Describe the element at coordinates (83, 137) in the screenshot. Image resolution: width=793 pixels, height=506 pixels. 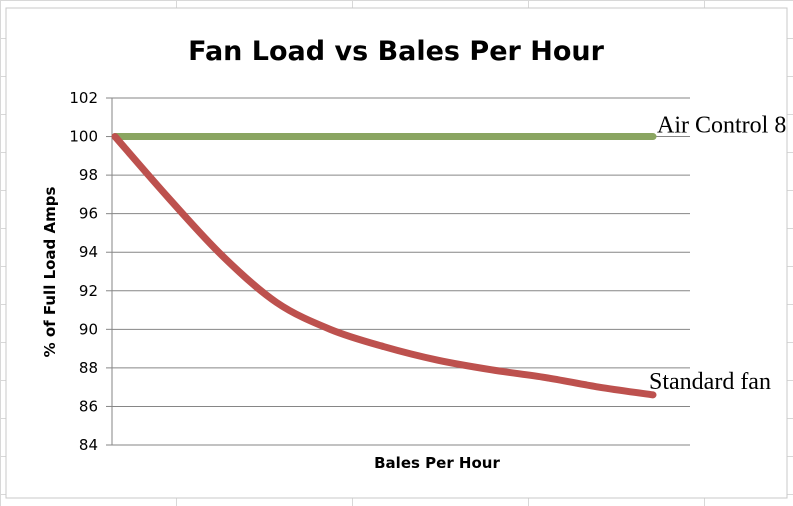
I see `y-tick-label: 100` at that location.